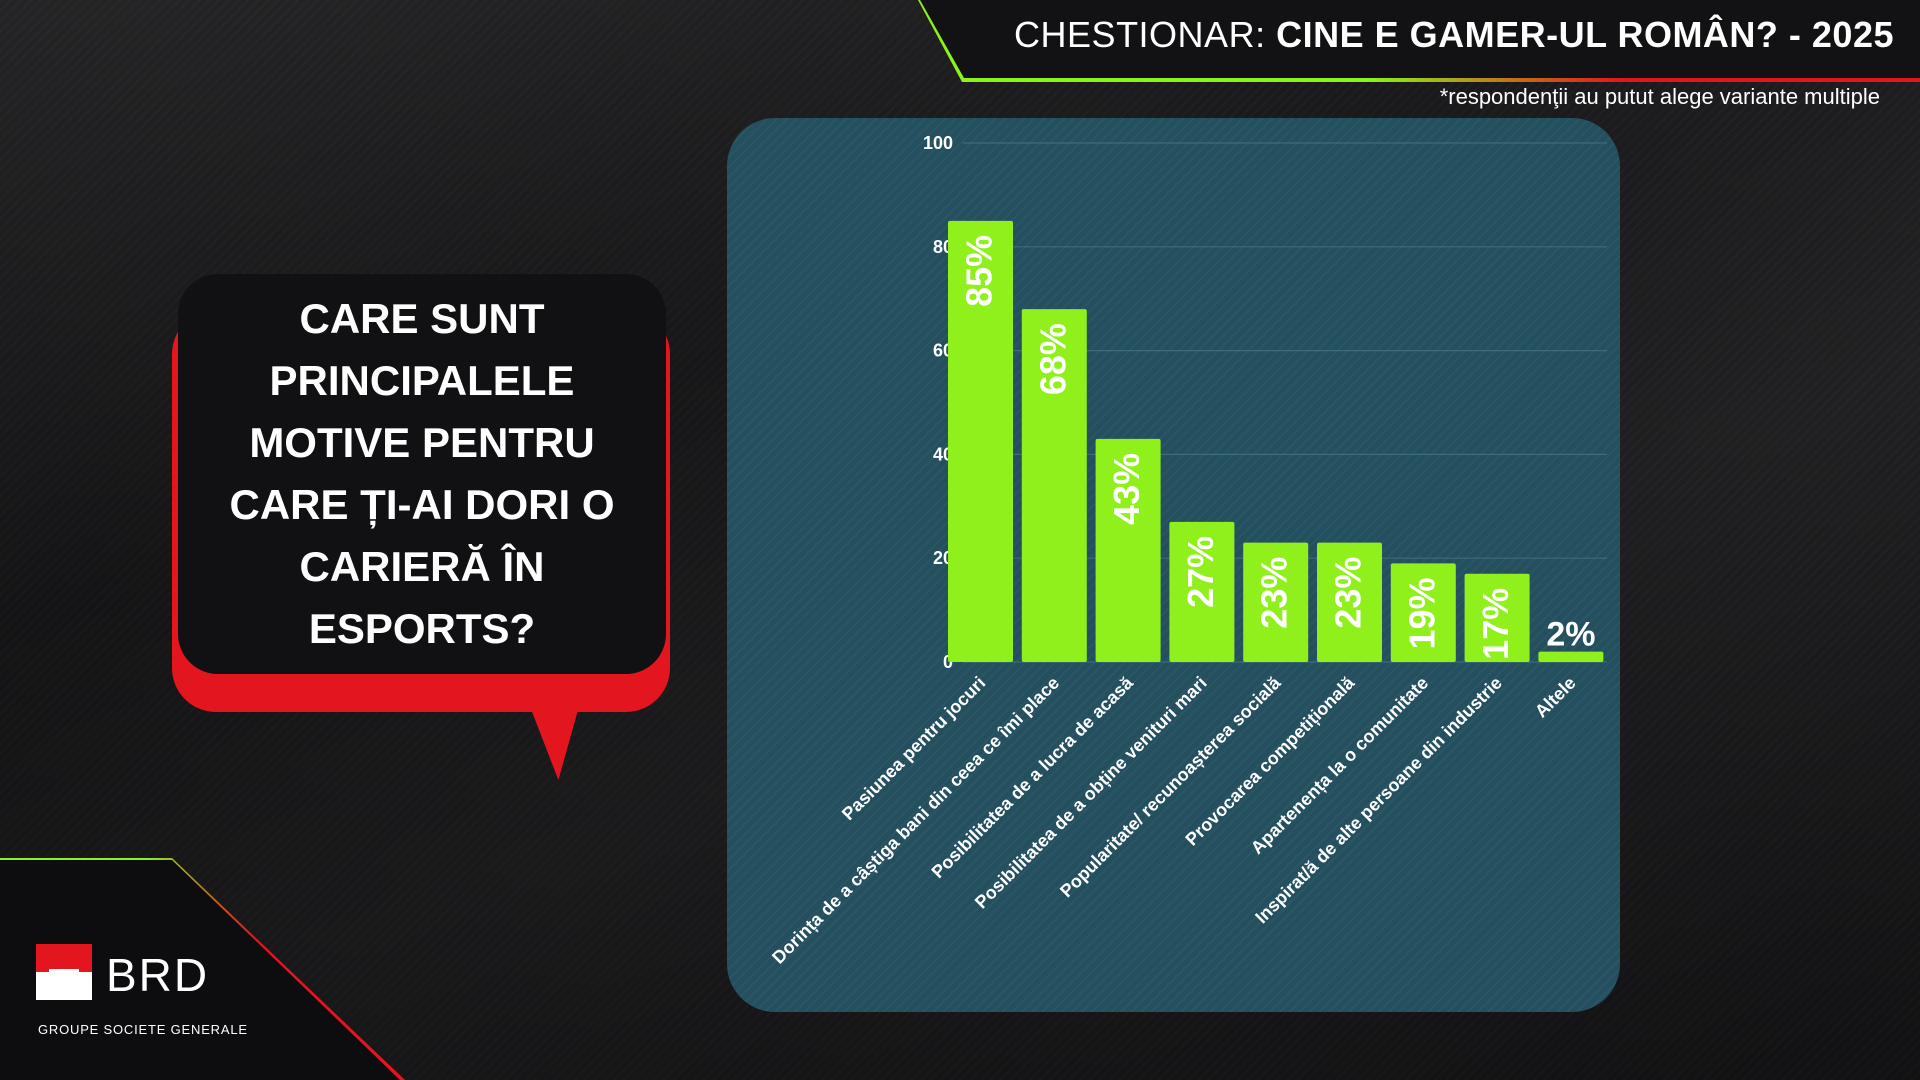 Image resolution: width=1920 pixels, height=1080 pixels. What do you see at coordinates (943, 454) in the screenshot?
I see `y-tick-label: 40` at bounding box center [943, 454].